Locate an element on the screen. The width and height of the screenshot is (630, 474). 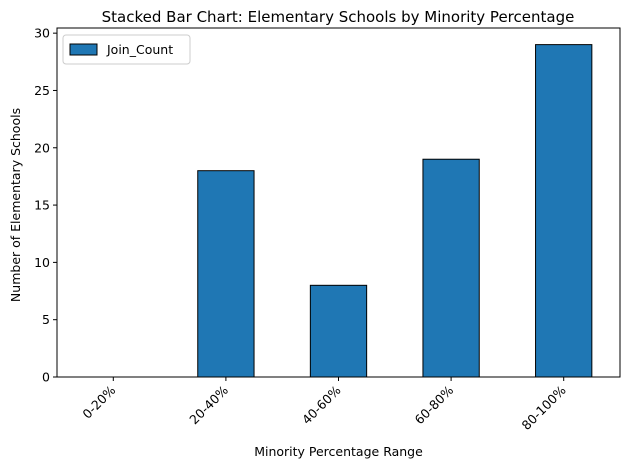
x-tick-label: 80-100% is located at coordinates (544, 407).